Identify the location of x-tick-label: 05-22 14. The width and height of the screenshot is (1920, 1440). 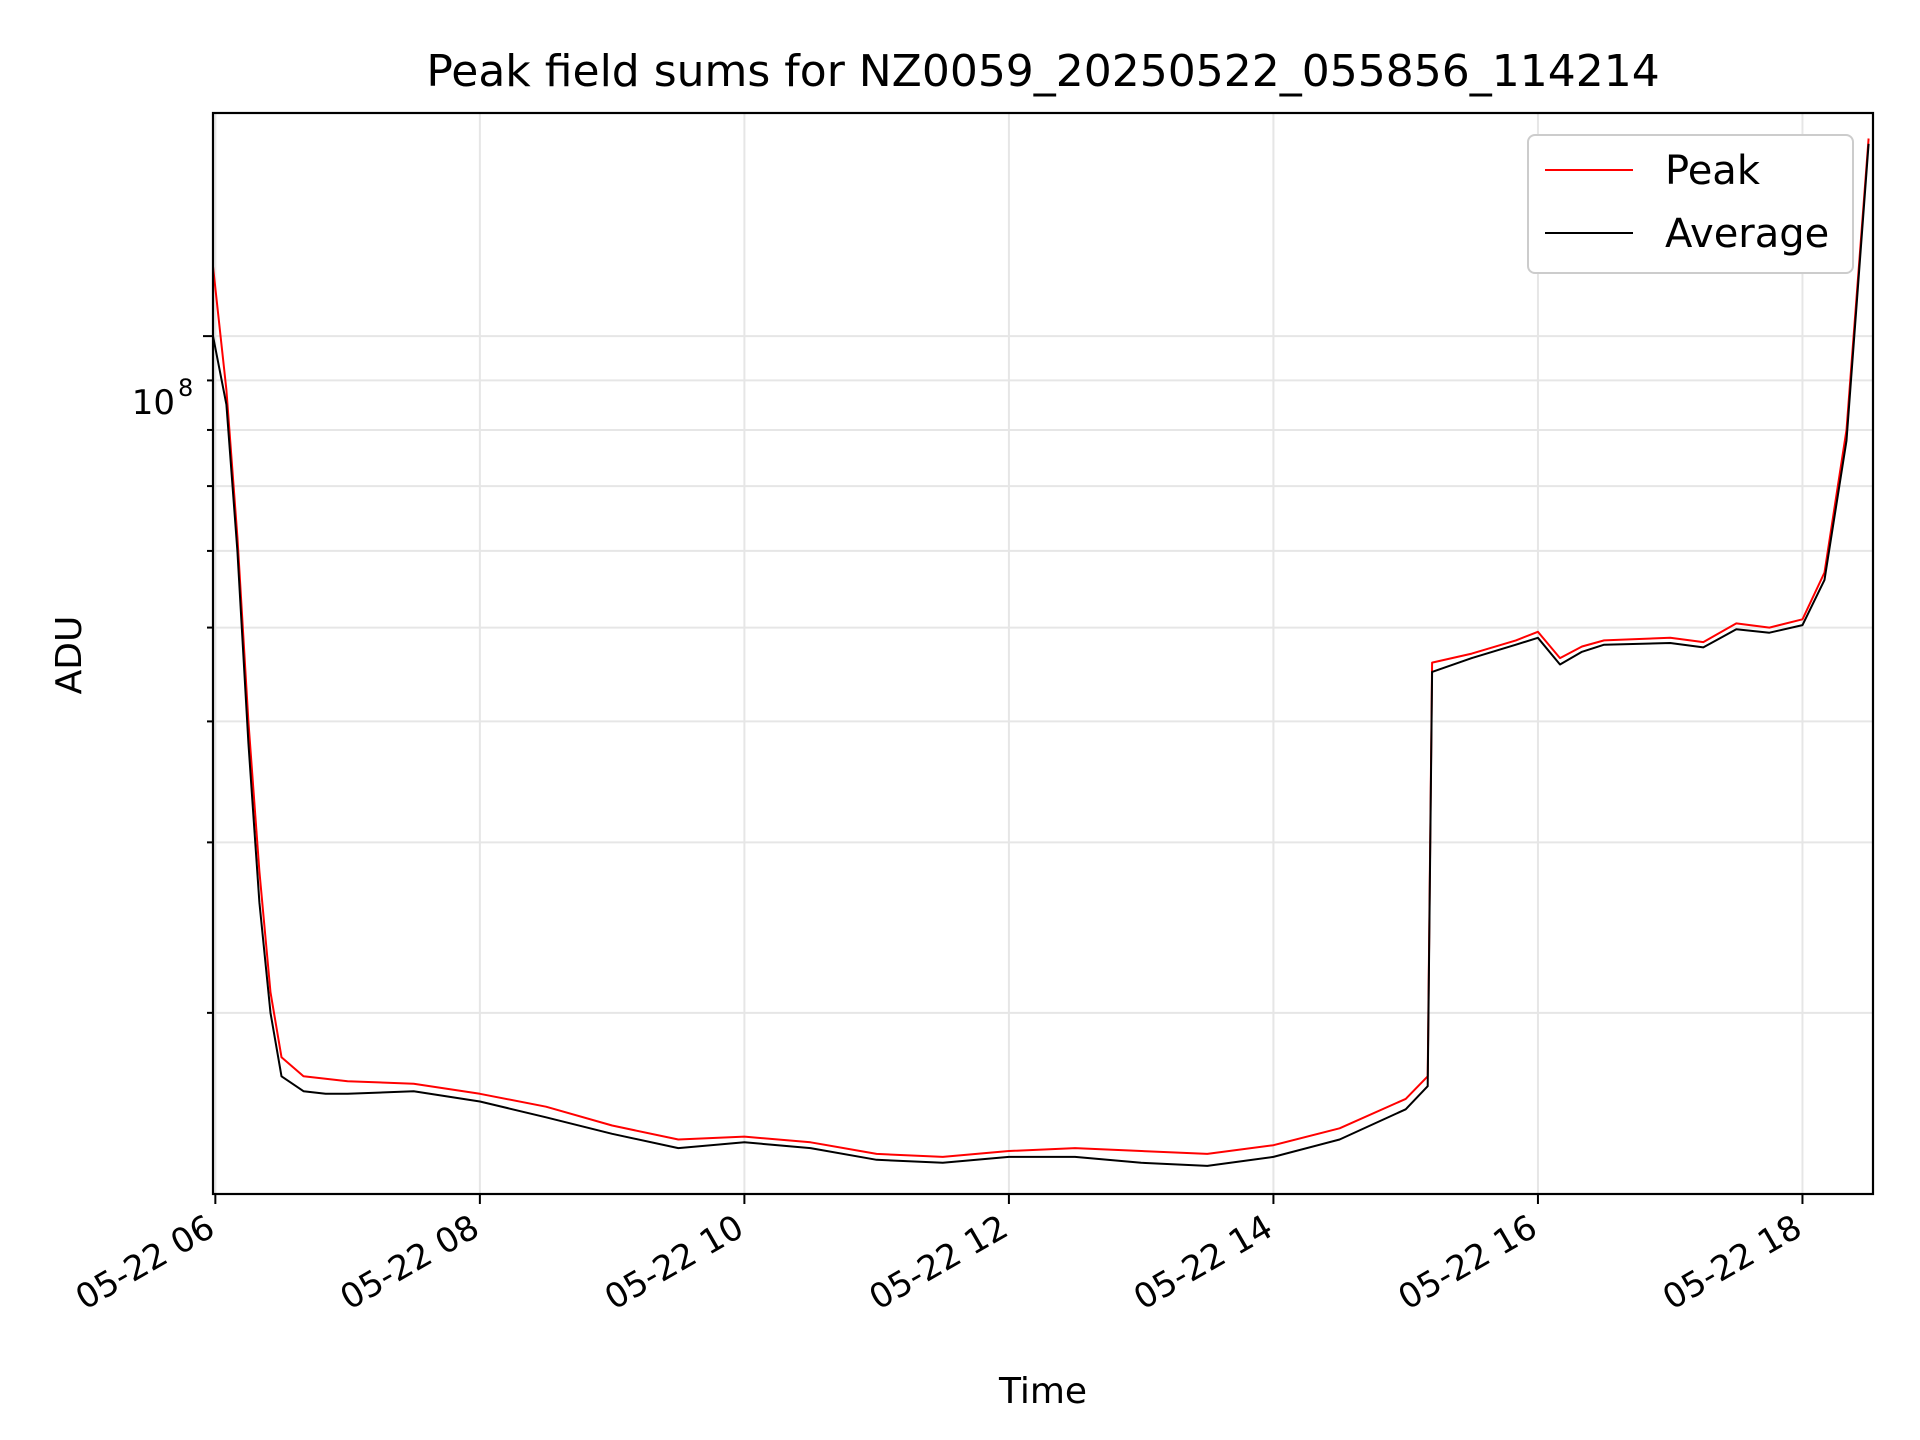
(1203, 1262).